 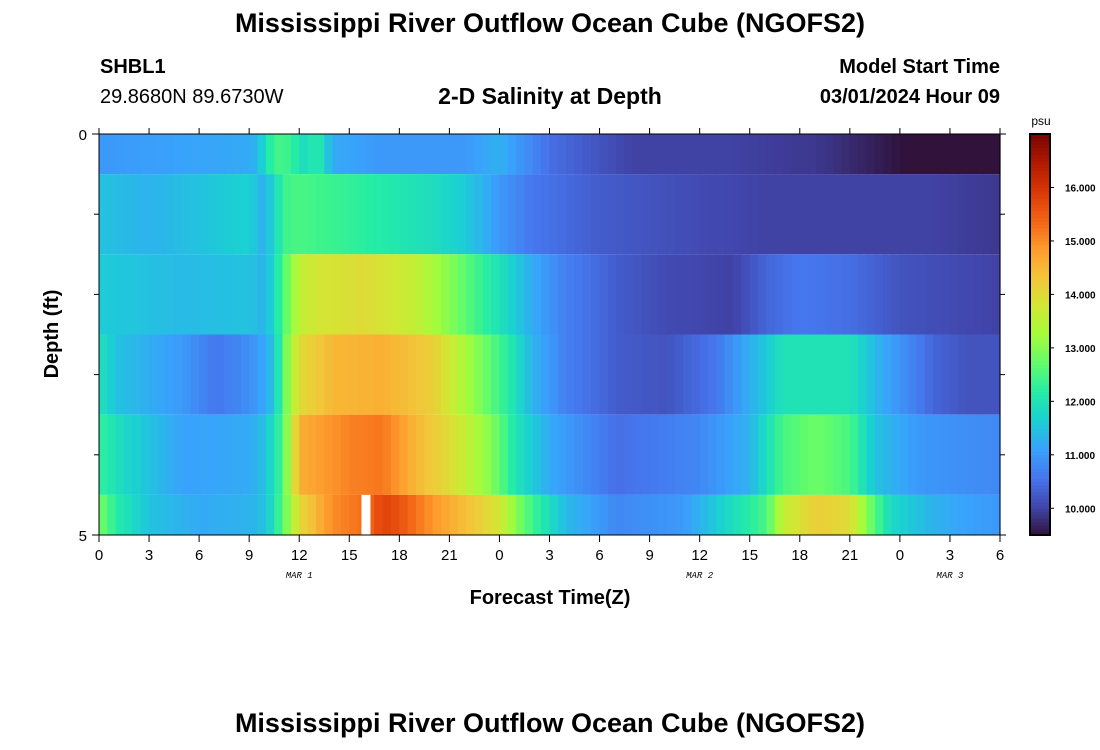 What do you see at coordinates (349, 555) in the screenshot?
I see `x-tick-label: 15` at bounding box center [349, 555].